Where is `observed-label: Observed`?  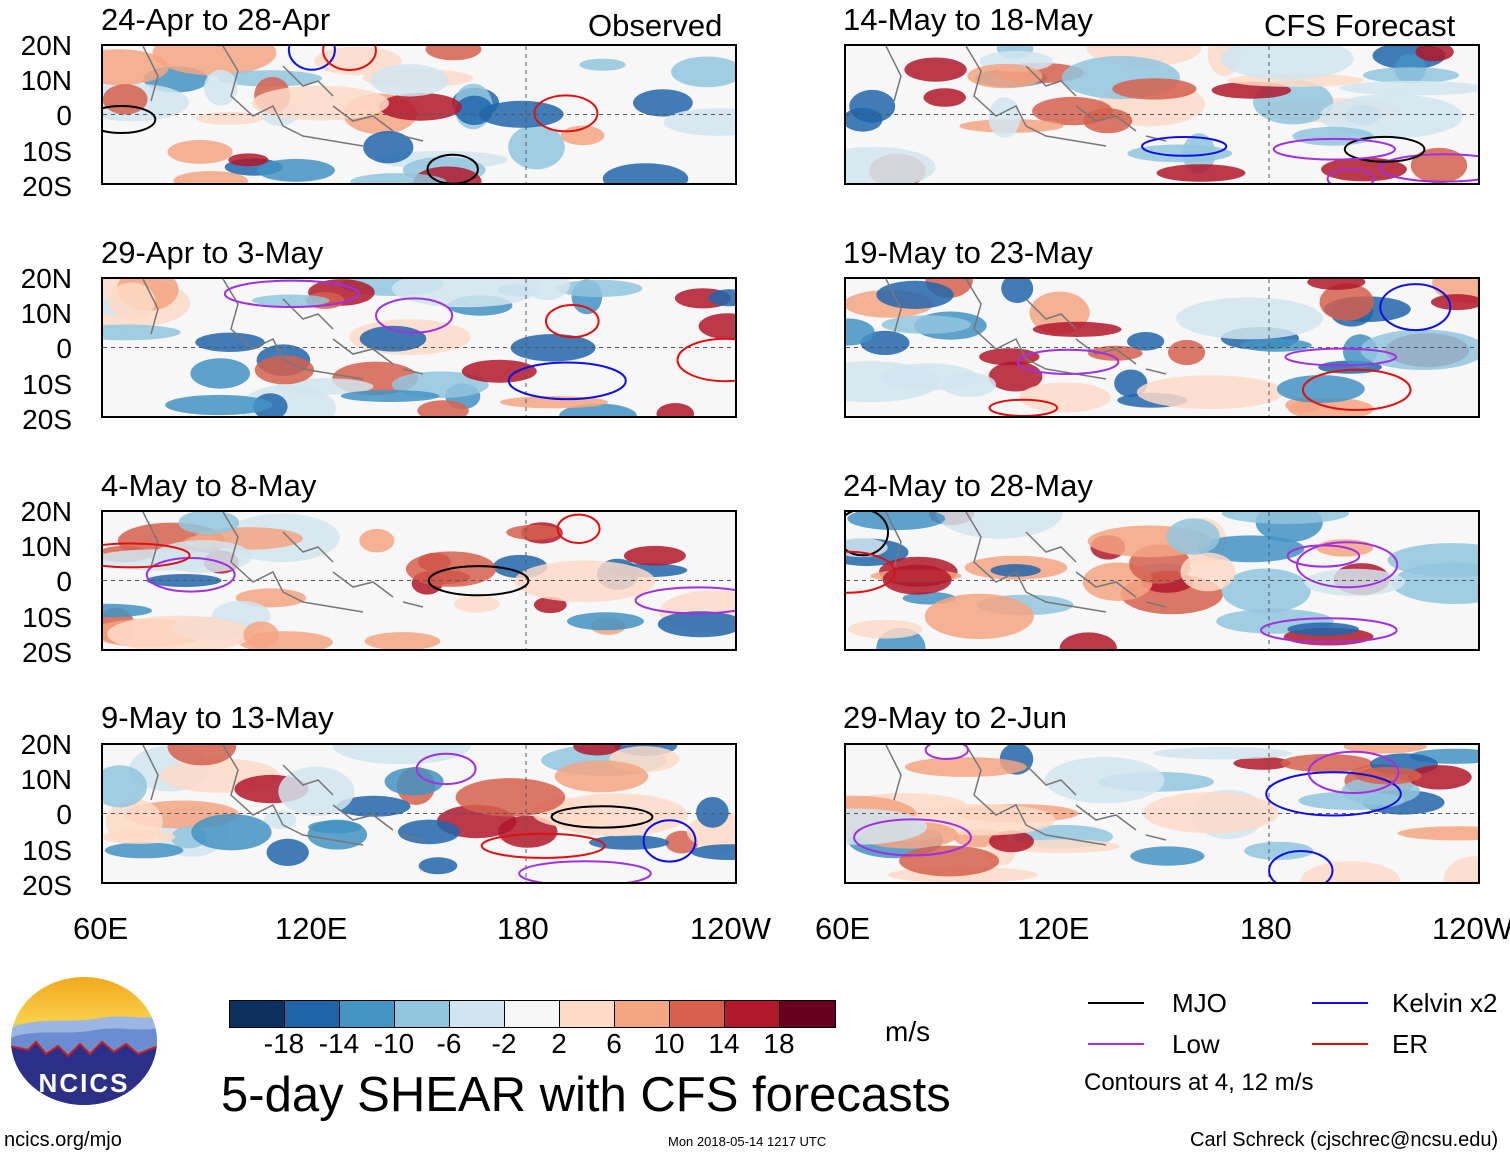 observed-label: Observed is located at coordinates (655, 25).